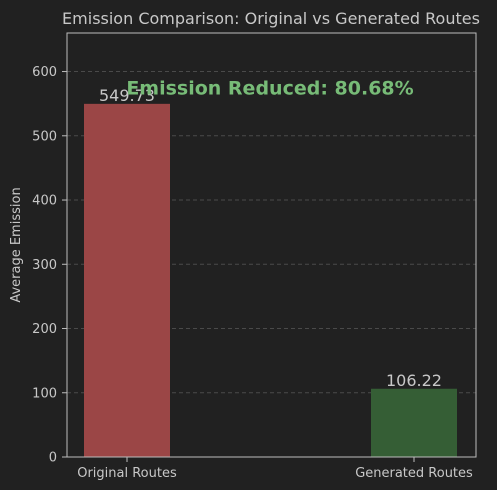  What do you see at coordinates (414, 422) in the screenshot?
I see `bar-generated-routes` at bounding box center [414, 422].